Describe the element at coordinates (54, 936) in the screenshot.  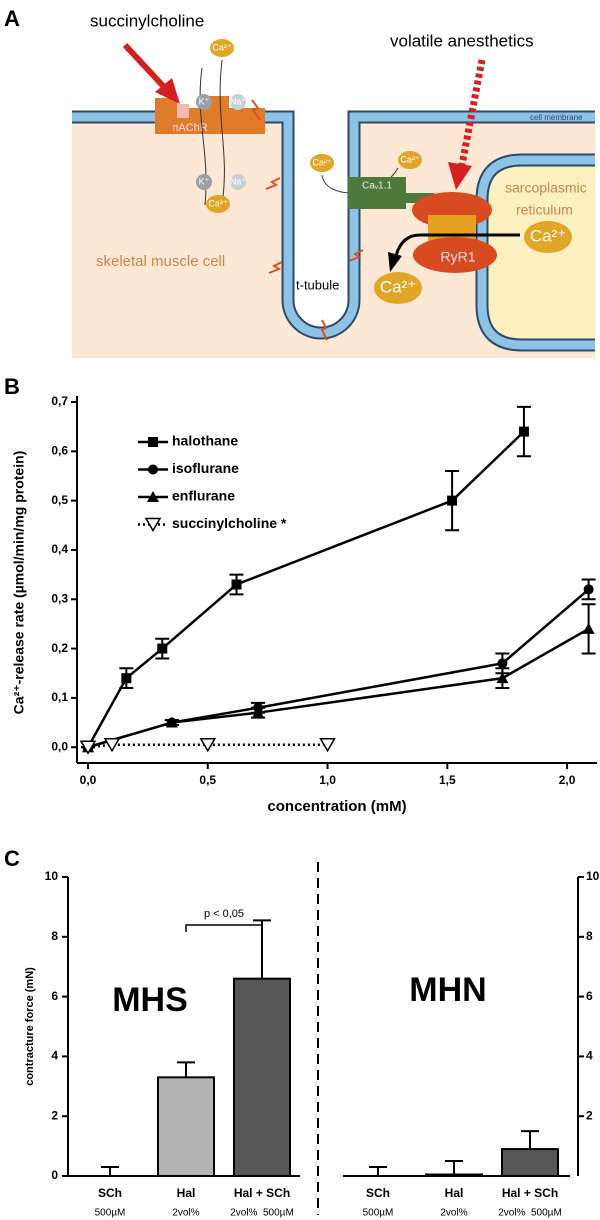
I see `y-tick-label: 8` at that location.